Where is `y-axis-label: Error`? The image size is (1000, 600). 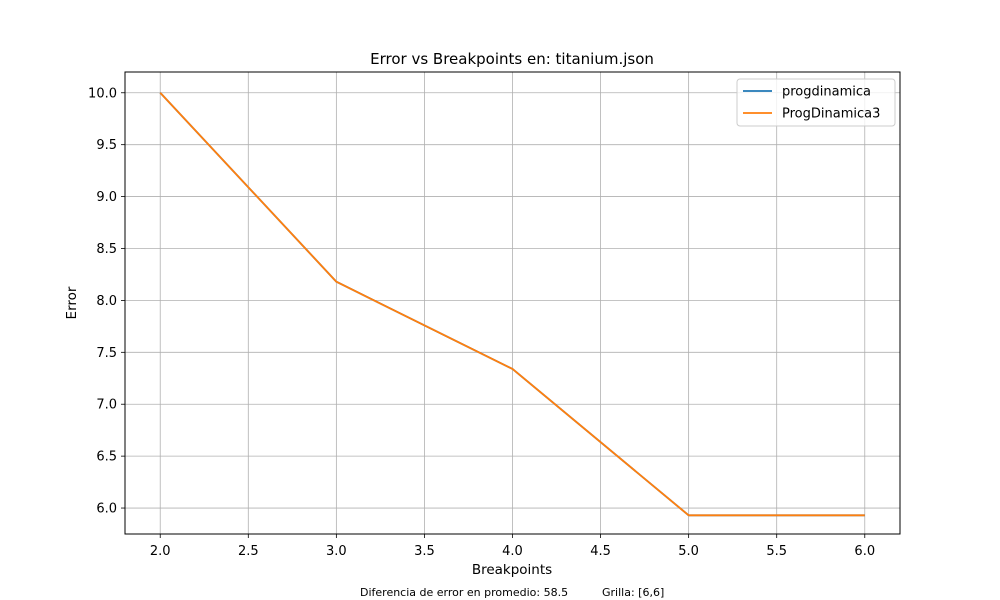 y-axis-label: Error is located at coordinates (72, 302).